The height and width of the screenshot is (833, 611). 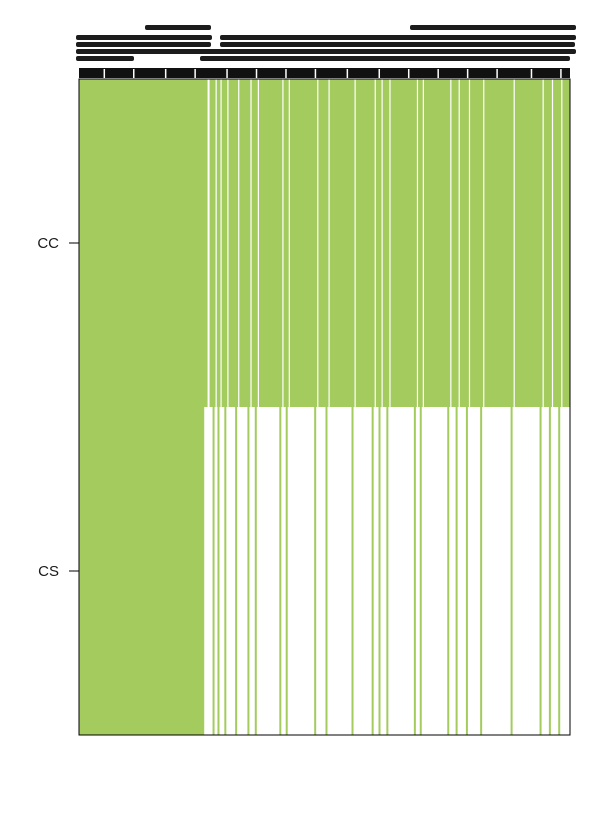 I want to click on top-dendrogram-labels, so click(x=326, y=43).